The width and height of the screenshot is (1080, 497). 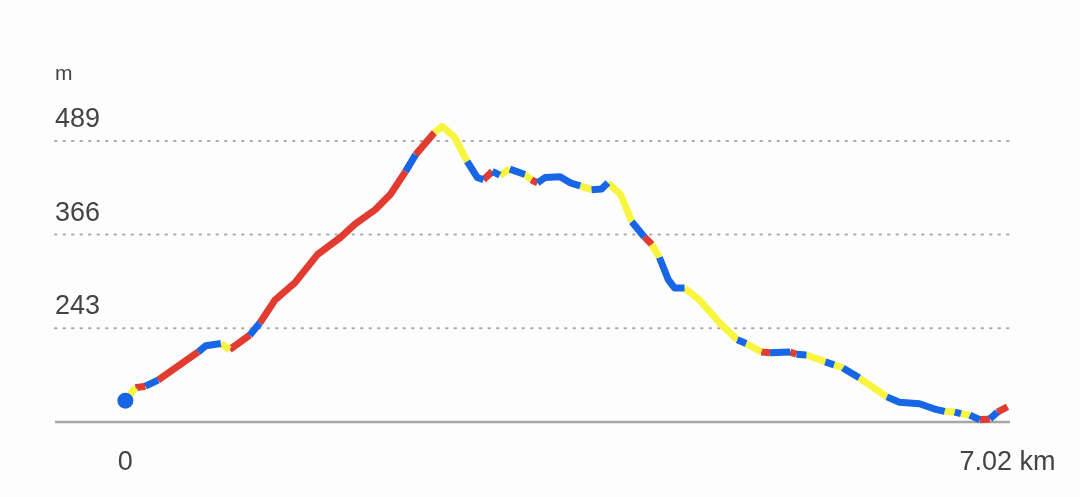 What do you see at coordinates (78, 305) in the screenshot?
I see `y-tick-label: 243` at bounding box center [78, 305].